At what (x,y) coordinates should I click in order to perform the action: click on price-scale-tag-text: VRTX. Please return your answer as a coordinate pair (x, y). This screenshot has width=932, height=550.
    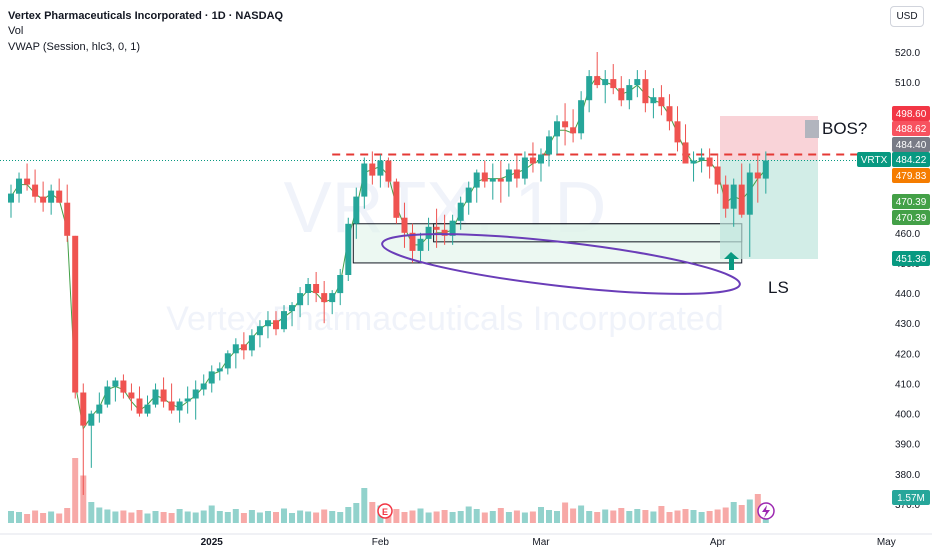
    Looking at the image, I should click on (874, 160).